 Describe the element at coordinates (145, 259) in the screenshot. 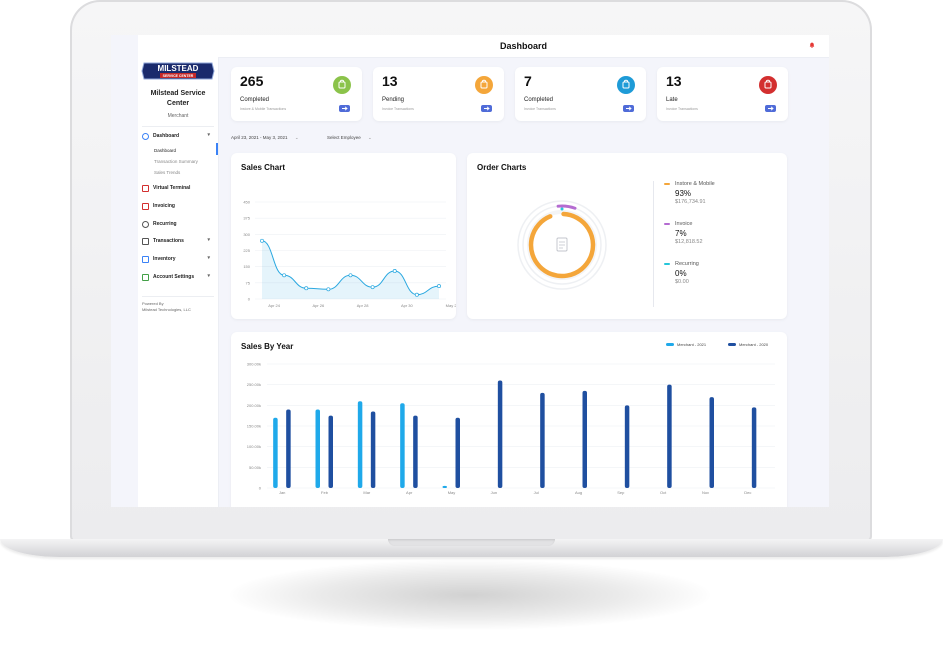

I see `inventory-icon` at that location.